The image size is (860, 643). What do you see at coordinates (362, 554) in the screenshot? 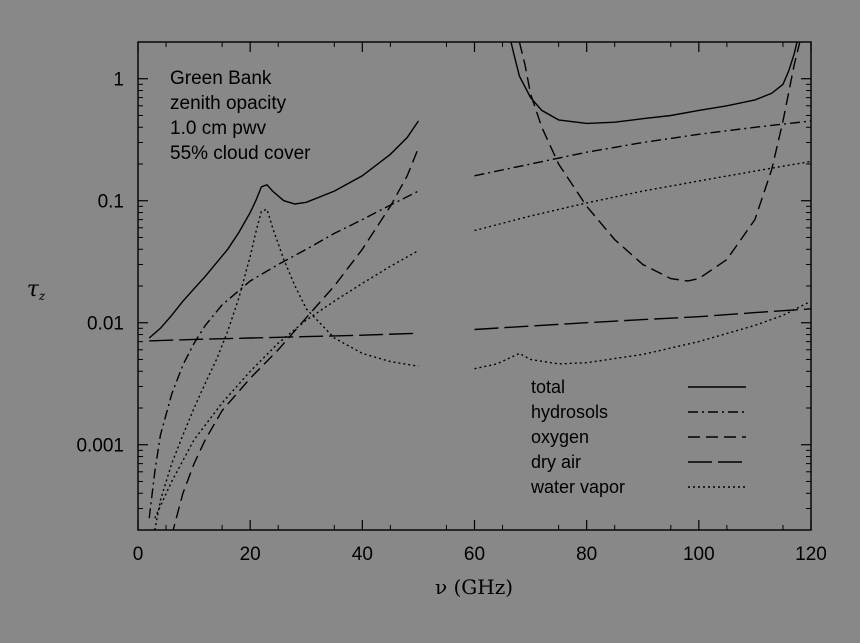
I see `x-tick-label: 40` at bounding box center [362, 554].